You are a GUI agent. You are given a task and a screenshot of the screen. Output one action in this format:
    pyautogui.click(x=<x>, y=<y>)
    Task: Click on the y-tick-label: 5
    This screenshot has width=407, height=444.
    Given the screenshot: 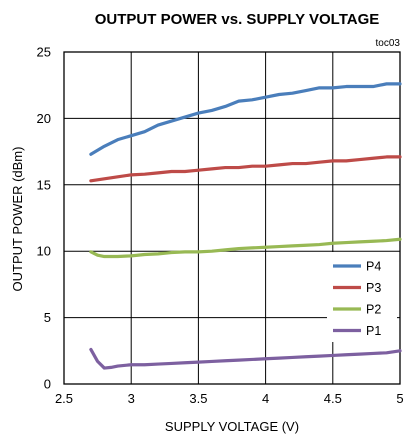 What is the action you would take?
    pyautogui.click(x=47, y=317)
    